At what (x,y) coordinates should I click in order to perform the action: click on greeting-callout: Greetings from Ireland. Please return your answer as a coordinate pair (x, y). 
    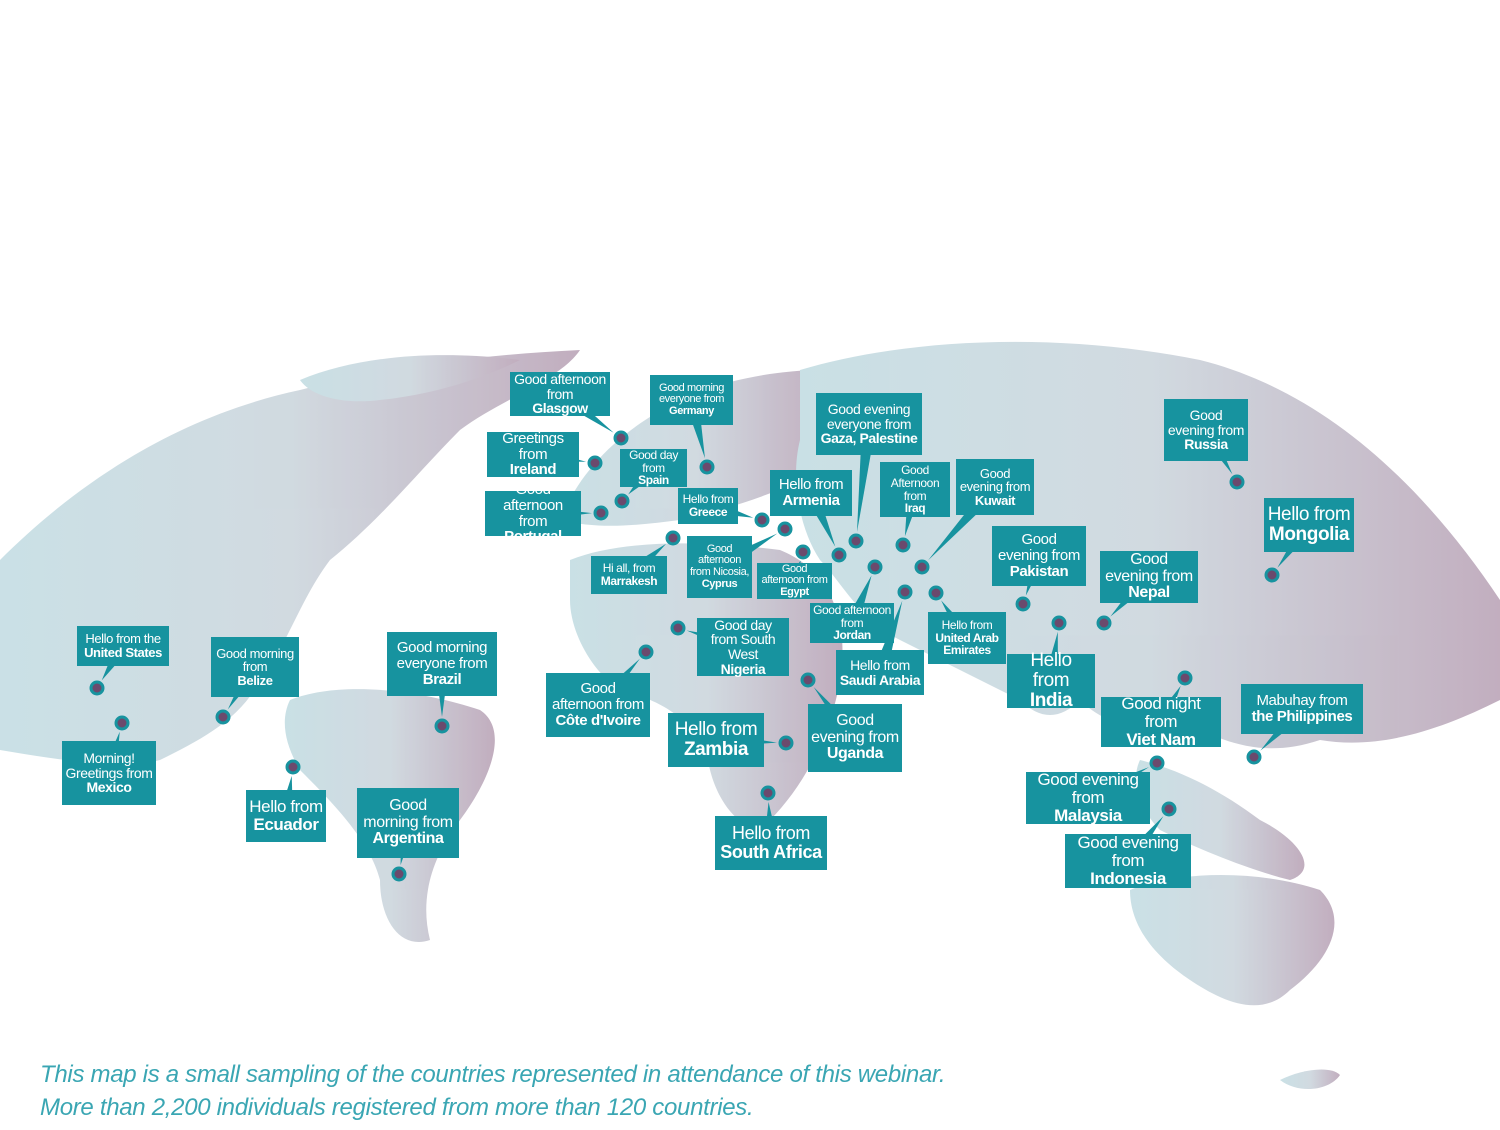
    Looking at the image, I should click on (533, 455).